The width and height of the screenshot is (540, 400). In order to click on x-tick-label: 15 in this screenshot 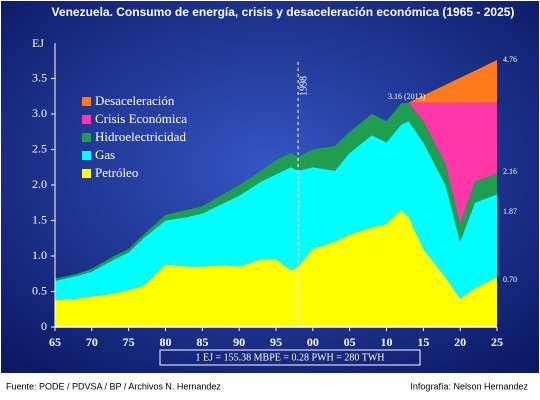, I will do `click(423, 342)`.